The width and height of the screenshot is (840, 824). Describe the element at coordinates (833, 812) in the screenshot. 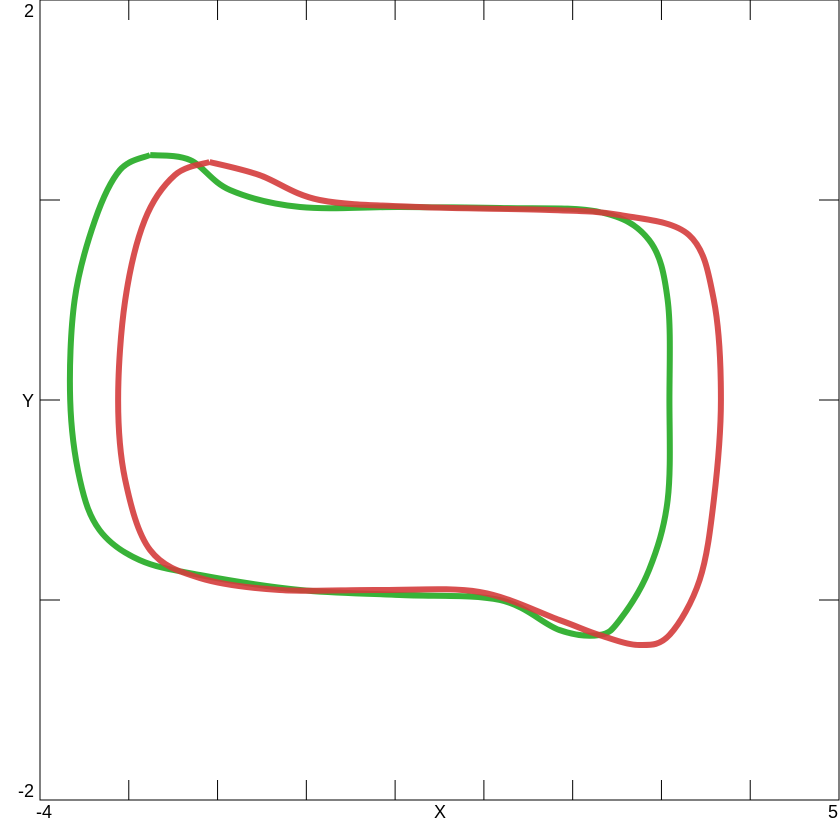

I see `x-tick-label: 5` at that location.